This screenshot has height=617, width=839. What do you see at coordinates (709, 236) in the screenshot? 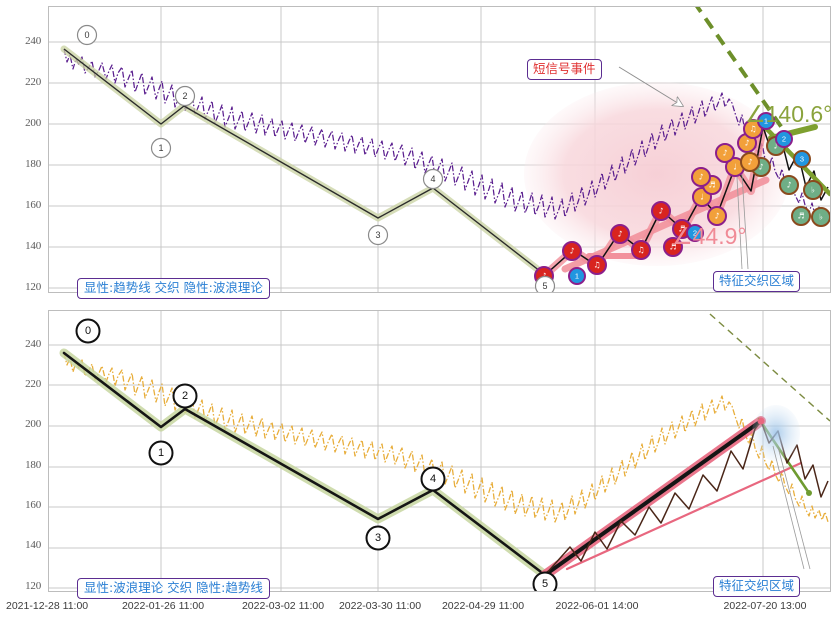
I see `angle-label-lower: ∠44.9°` at bounding box center [709, 236].